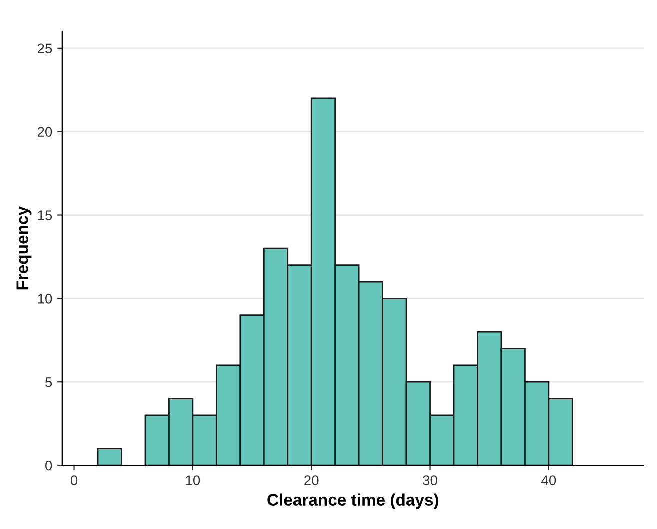 The width and height of the screenshot is (657, 529). What do you see at coordinates (430, 481) in the screenshot?
I see `x-tick-label: 30` at bounding box center [430, 481].